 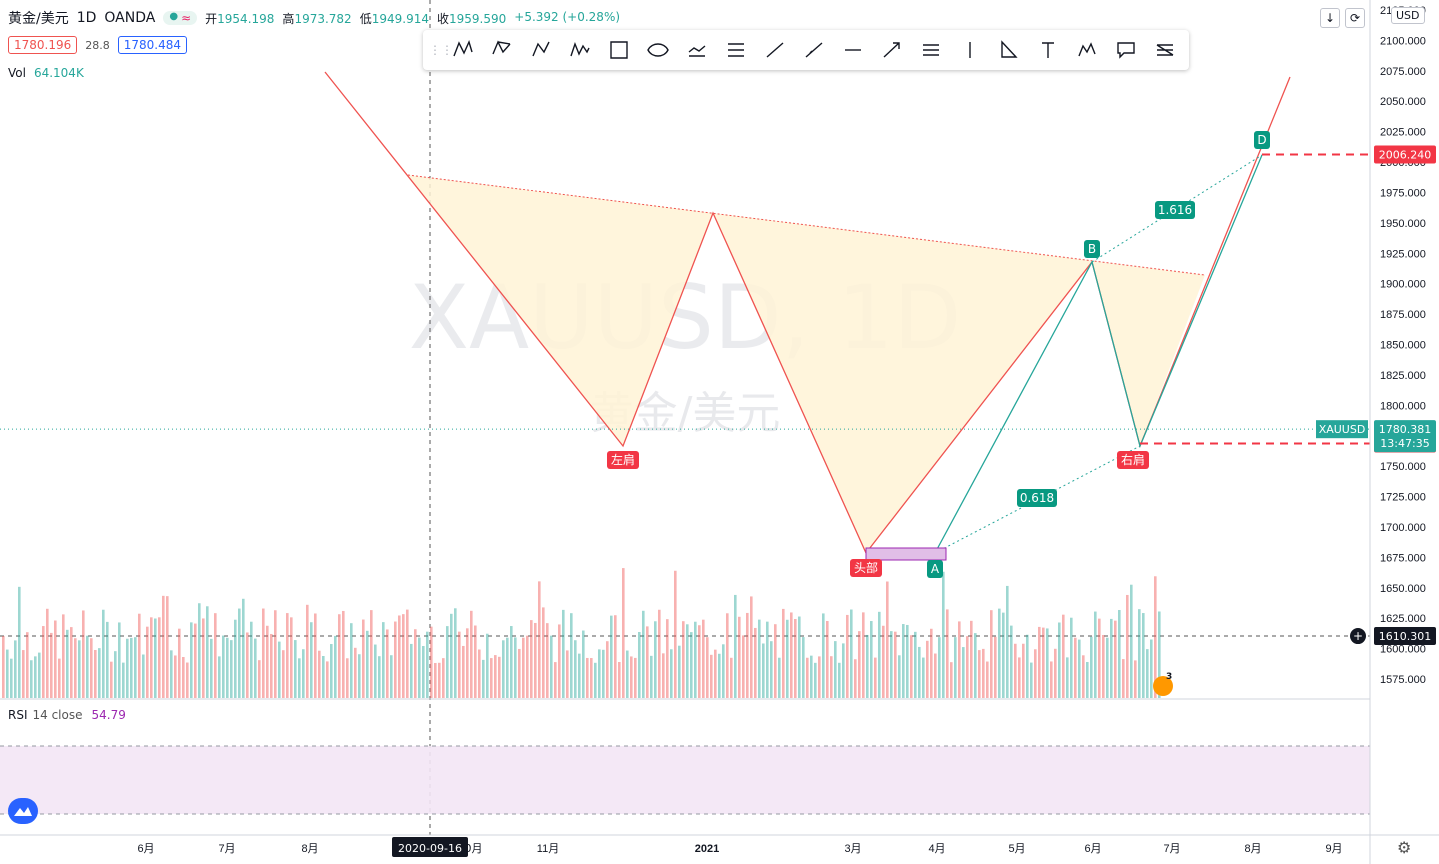 I want to click on bid-price: 1780.196, so click(x=43, y=45).